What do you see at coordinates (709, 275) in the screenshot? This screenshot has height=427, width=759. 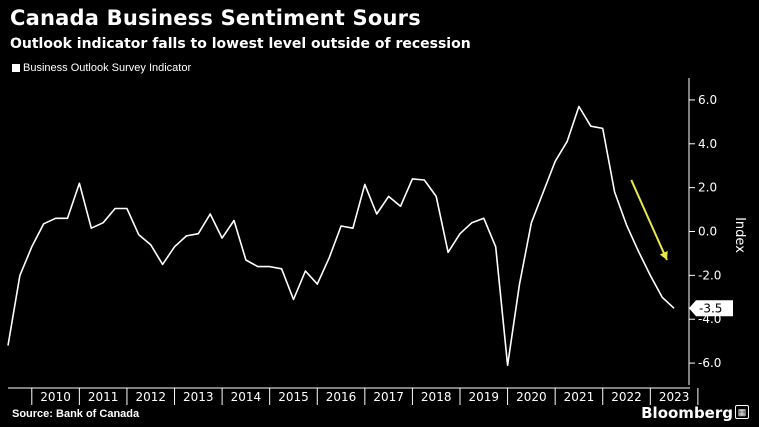 I see `y-tick-label: -2.0` at bounding box center [709, 275].